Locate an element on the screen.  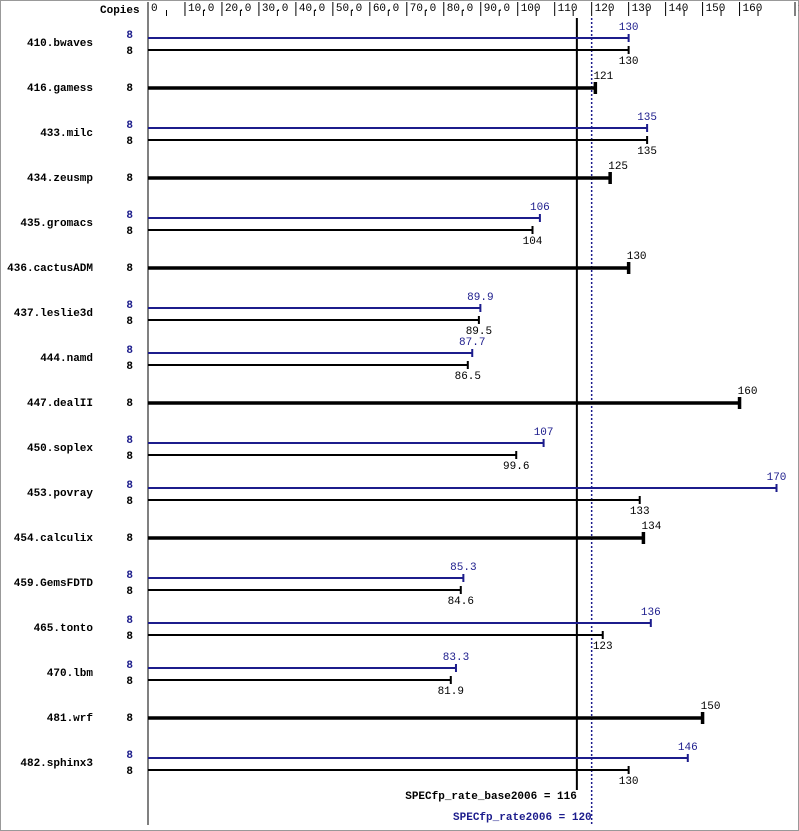
x-tick-label: 10.0 is located at coordinates (201, 9).